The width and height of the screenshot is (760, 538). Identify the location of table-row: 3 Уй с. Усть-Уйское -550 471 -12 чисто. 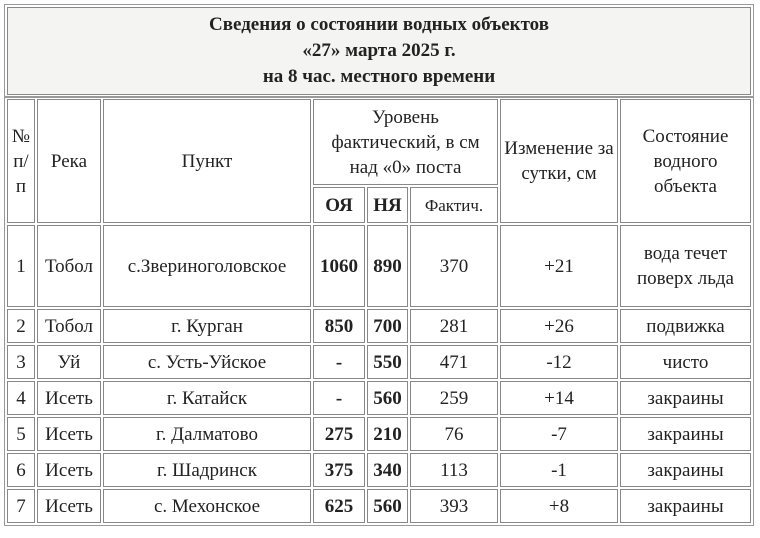
(379, 362).